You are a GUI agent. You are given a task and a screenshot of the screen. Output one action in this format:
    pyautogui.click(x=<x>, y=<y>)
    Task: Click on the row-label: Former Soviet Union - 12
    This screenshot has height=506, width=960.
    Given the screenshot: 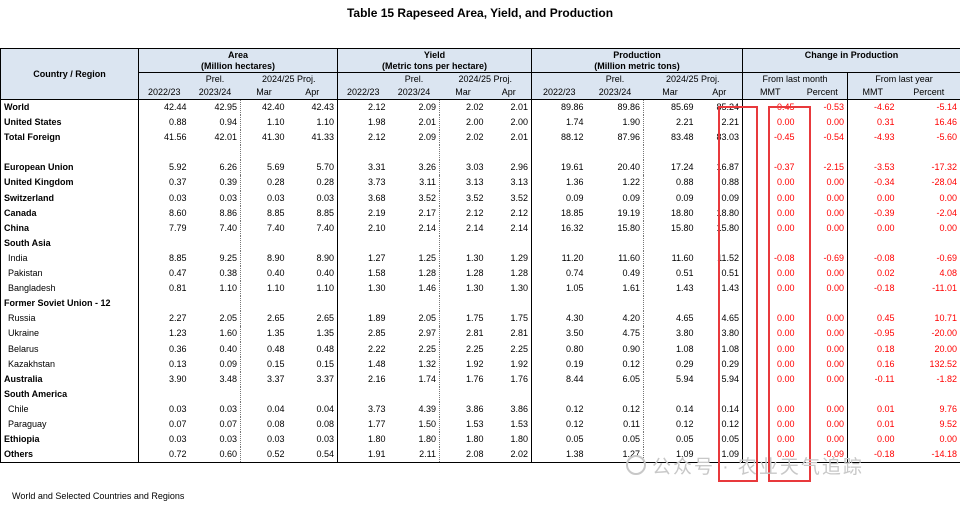 What is the action you would take?
    pyautogui.click(x=69, y=304)
    